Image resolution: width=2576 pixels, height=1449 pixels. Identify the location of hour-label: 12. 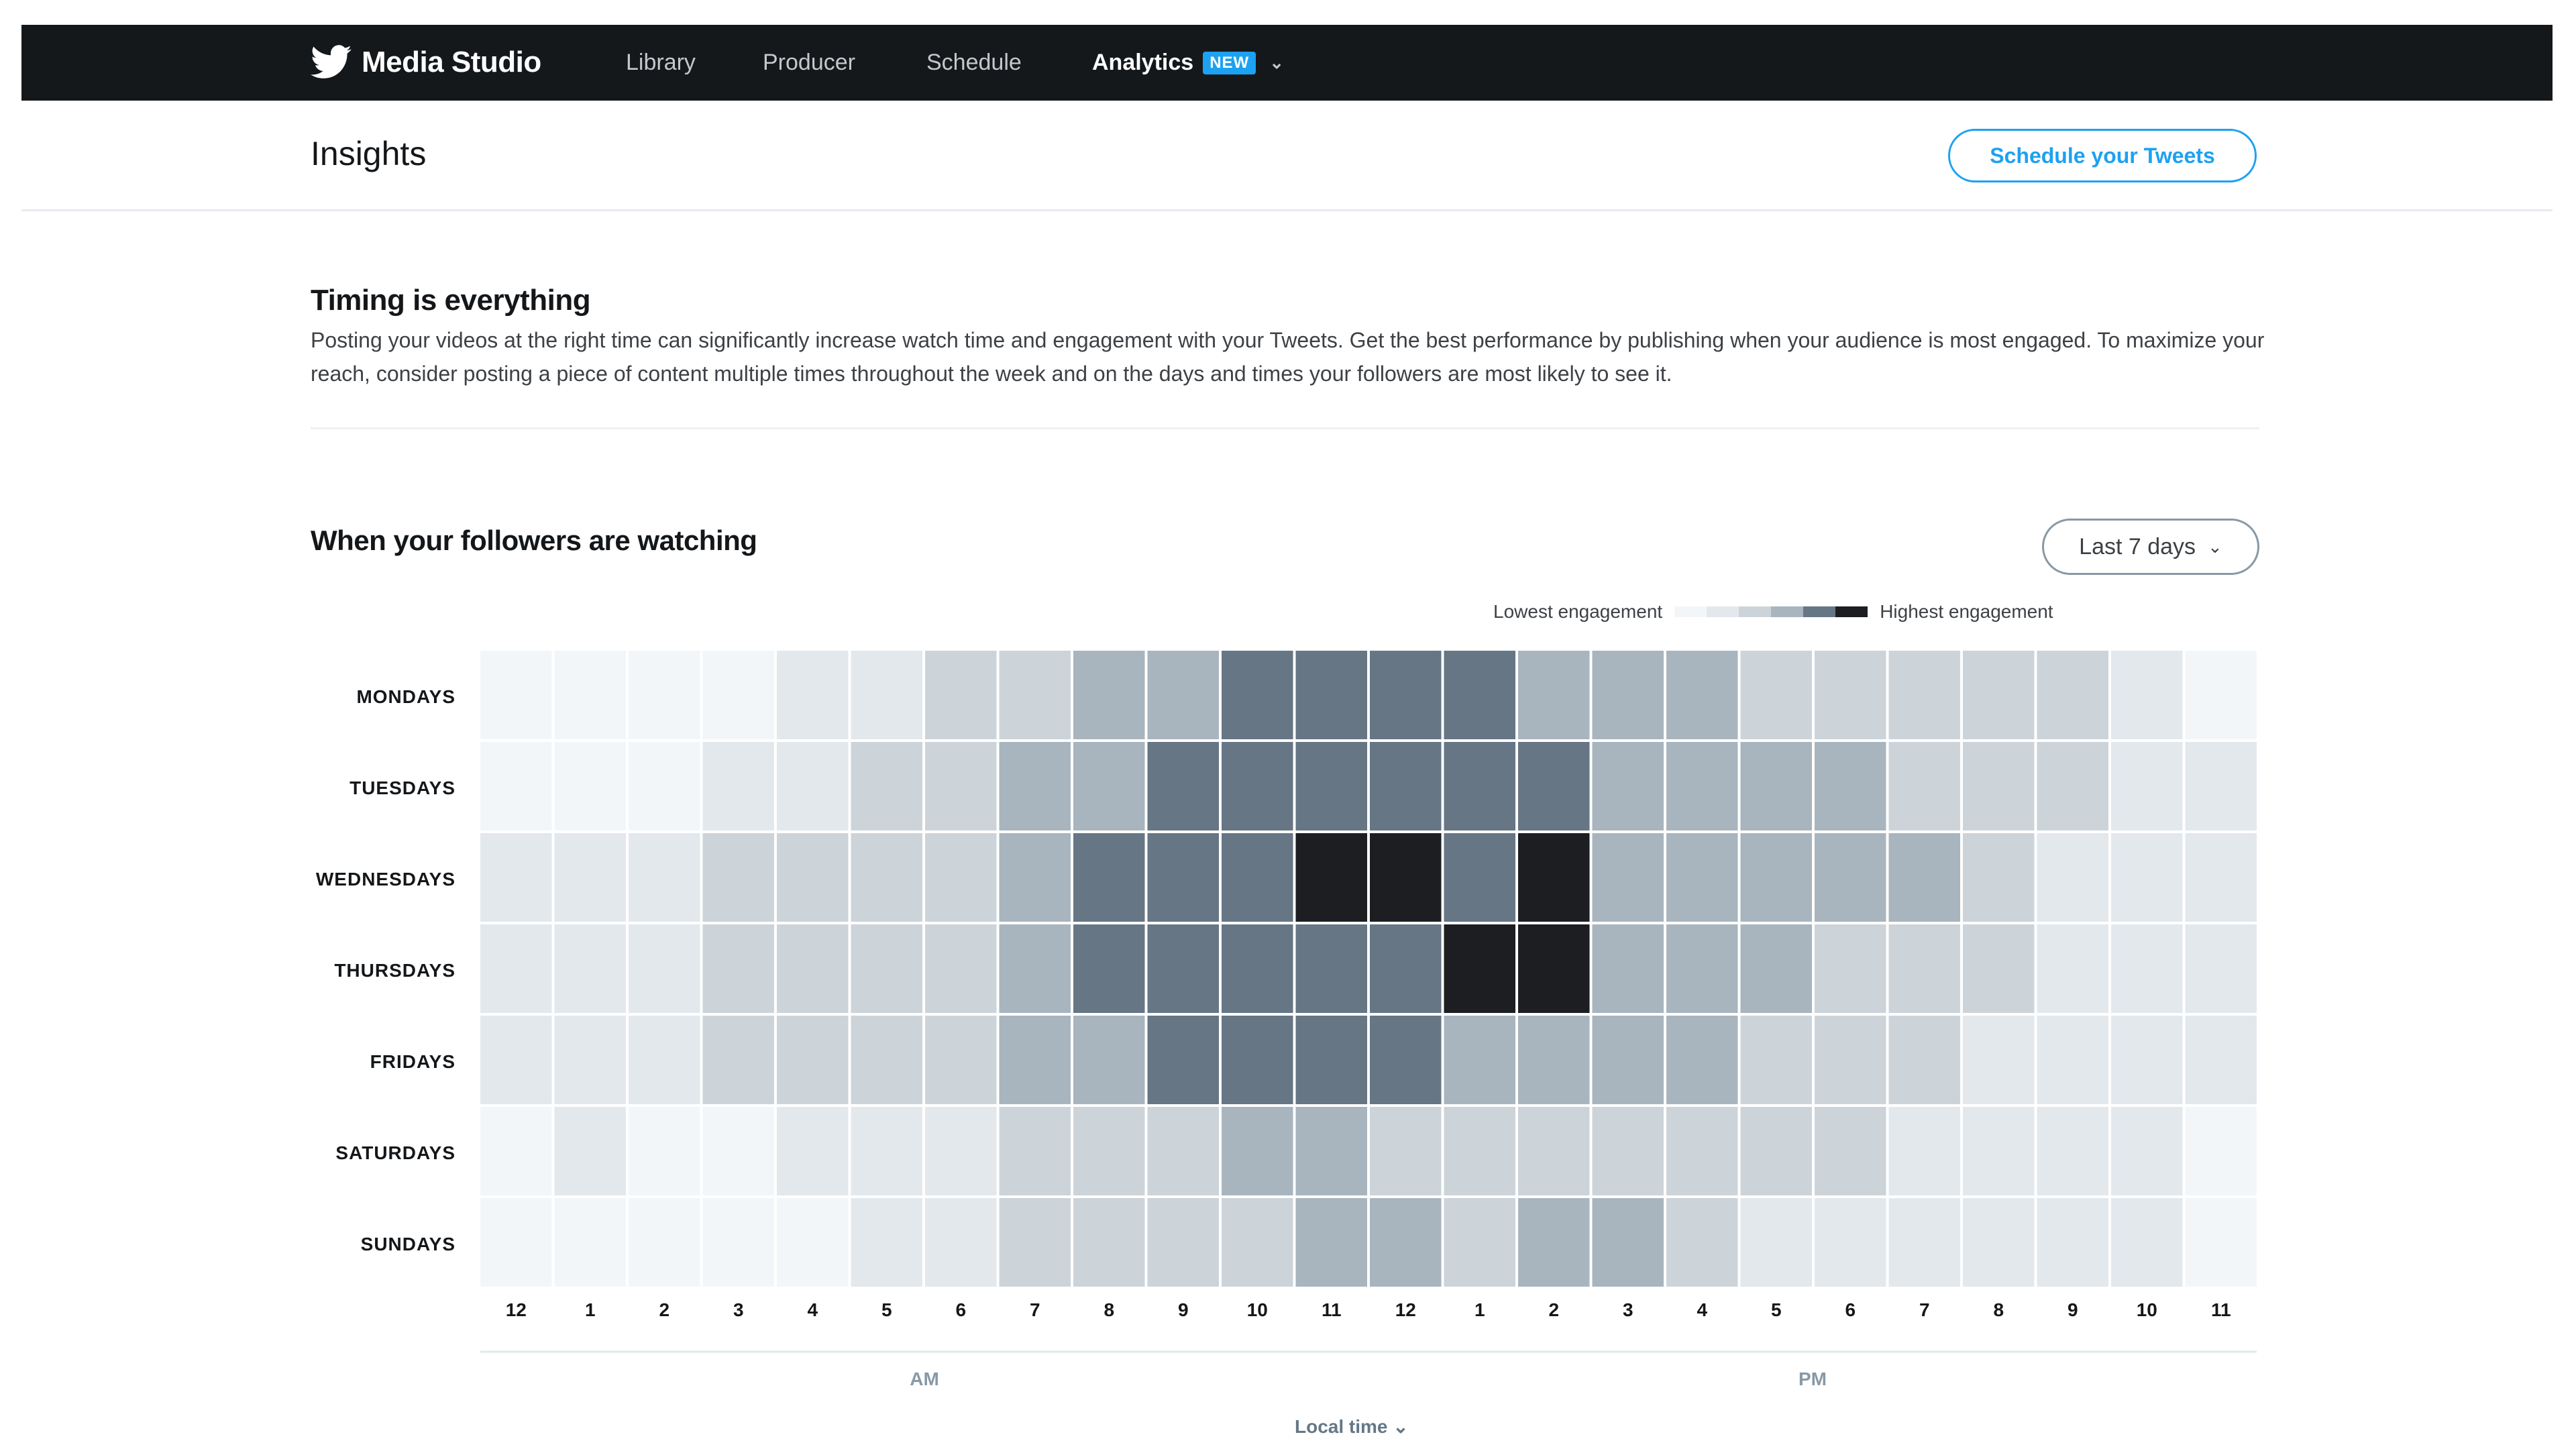
(516, 1309).